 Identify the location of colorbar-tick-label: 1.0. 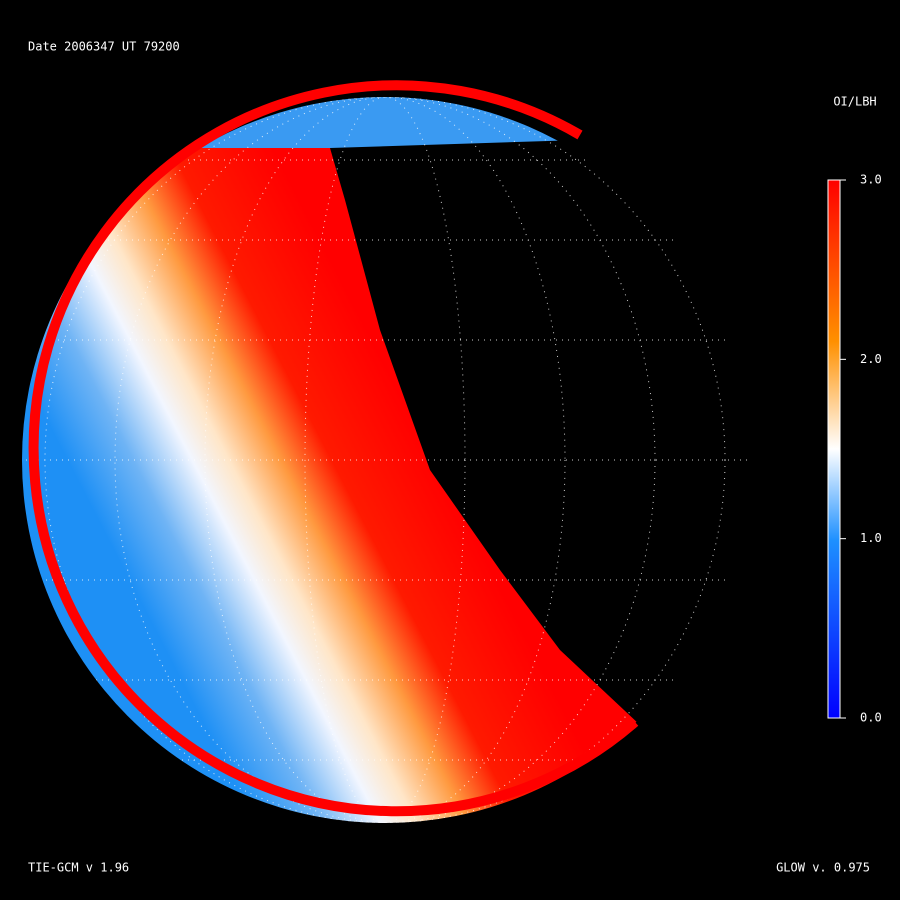
(871, 538).